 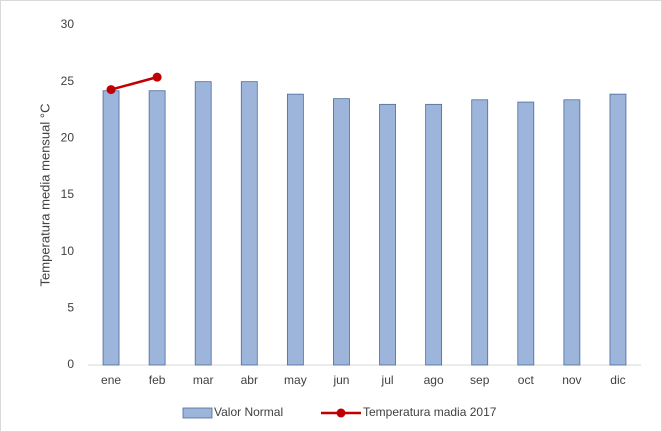 I want to click on x-tick-label: jul, so click(x=387, y=380).